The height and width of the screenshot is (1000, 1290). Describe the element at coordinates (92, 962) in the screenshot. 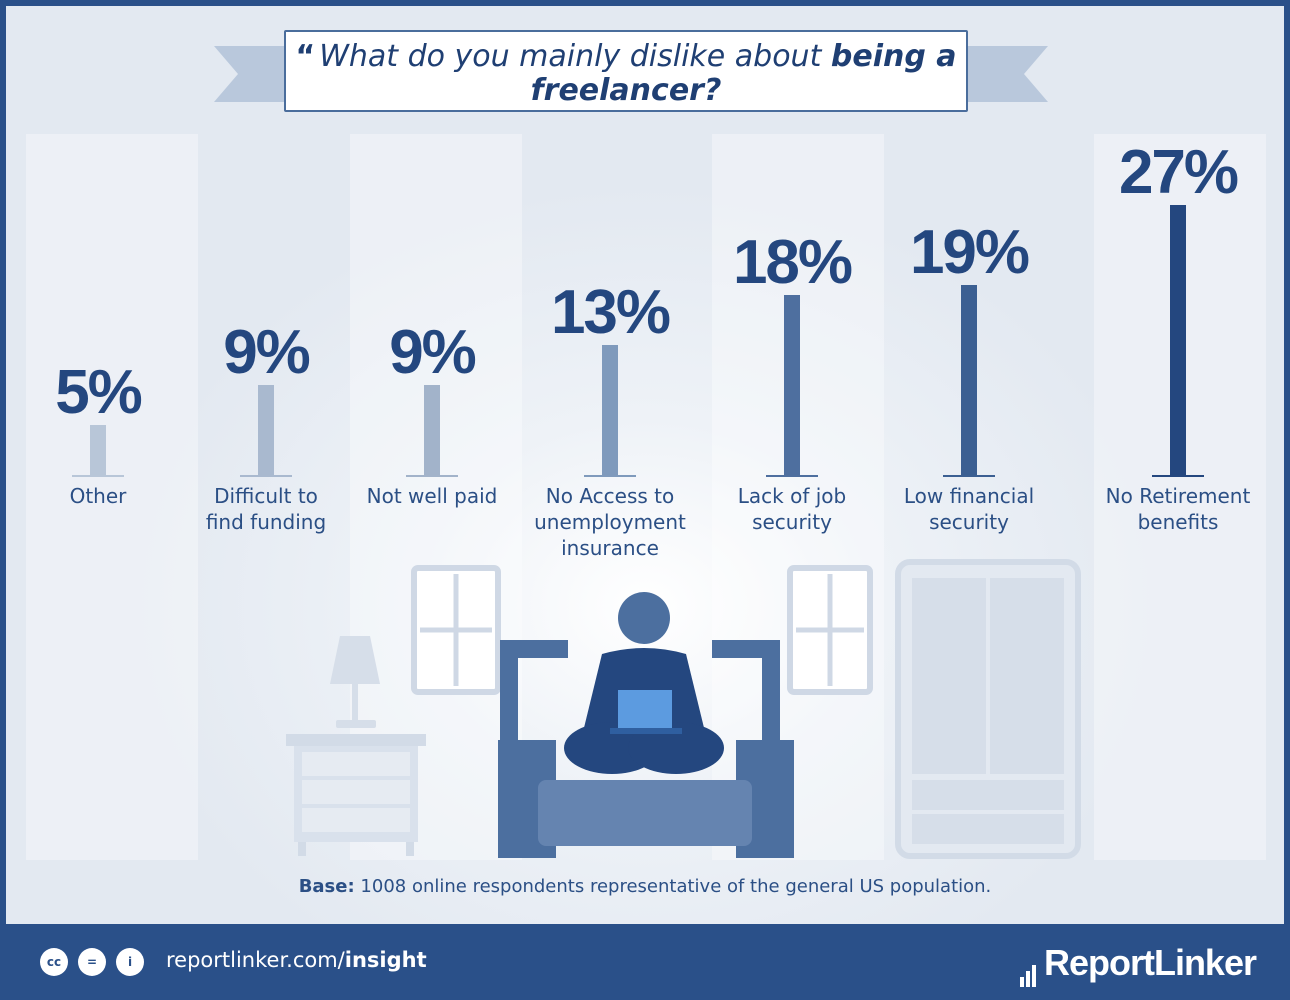

I see `equals-icon: =` at that location.